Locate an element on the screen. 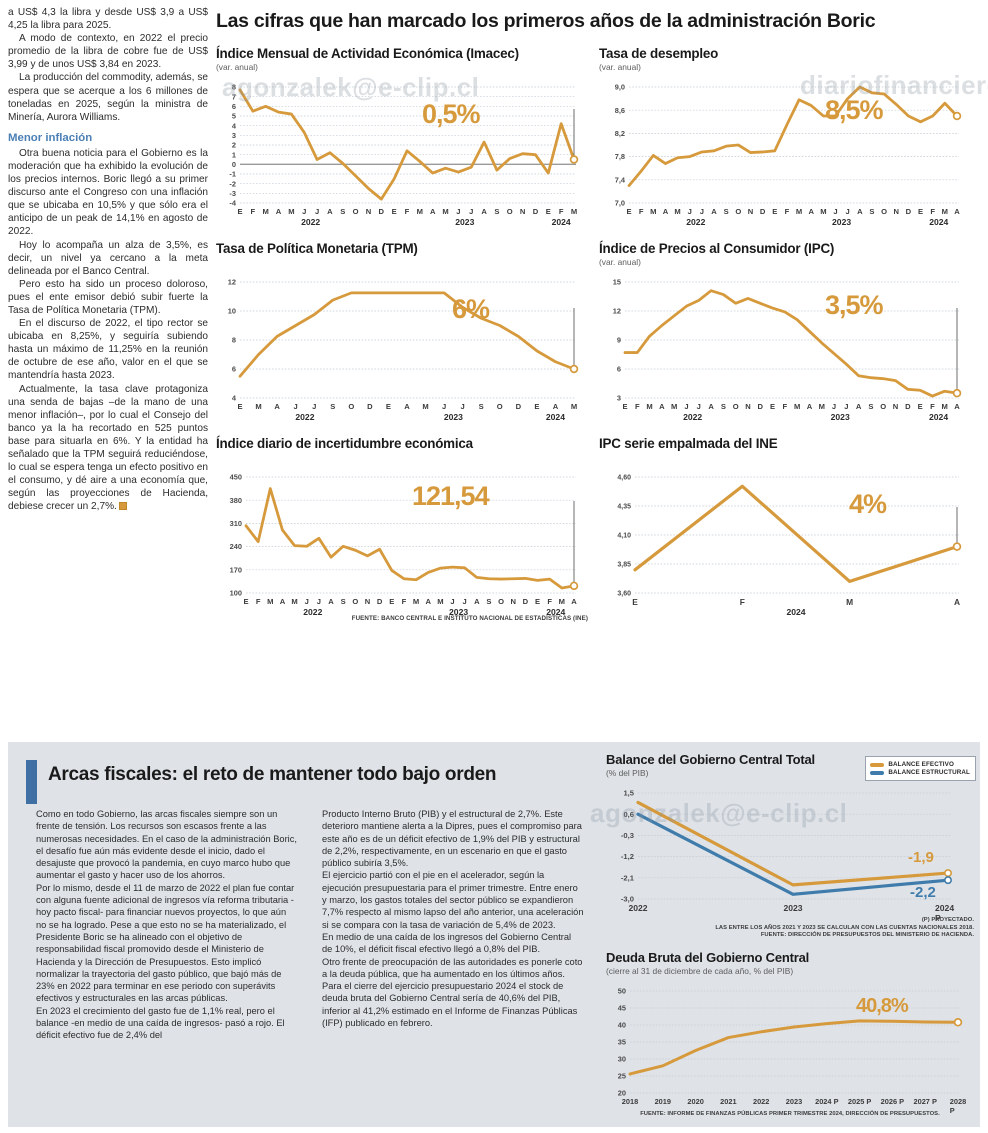  svg-text: -2,1 is located at coordinates (628, 877).